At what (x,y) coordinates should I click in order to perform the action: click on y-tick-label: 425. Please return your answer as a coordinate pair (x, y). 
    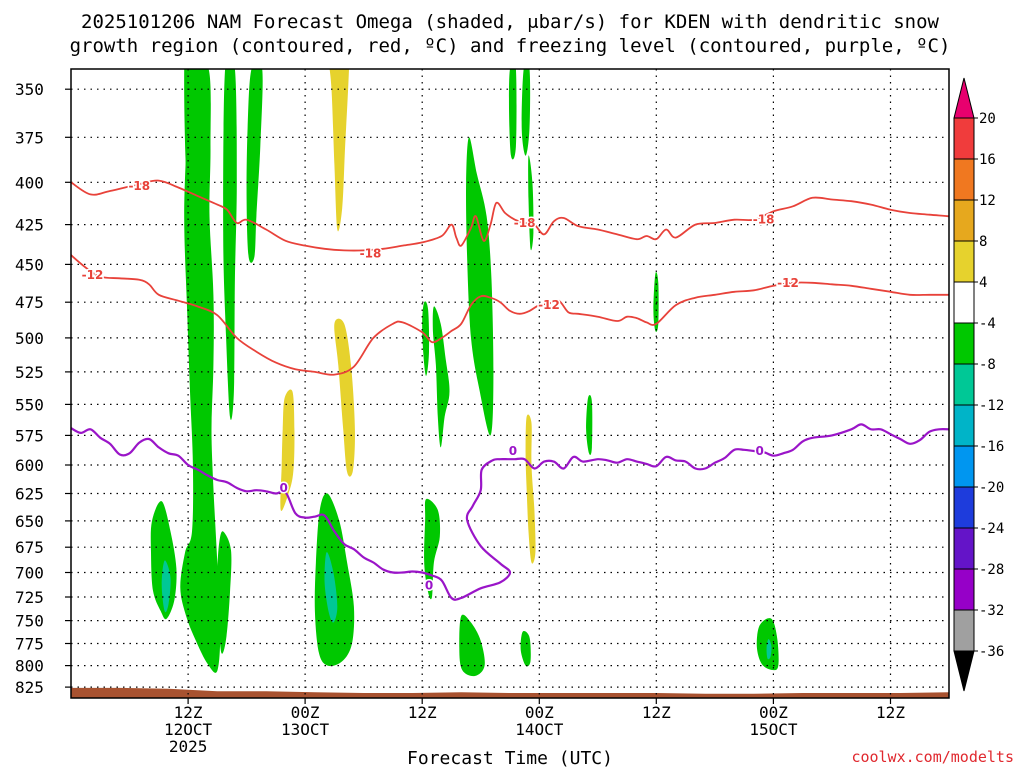
    Looking at the image, I should click on (29, 225).